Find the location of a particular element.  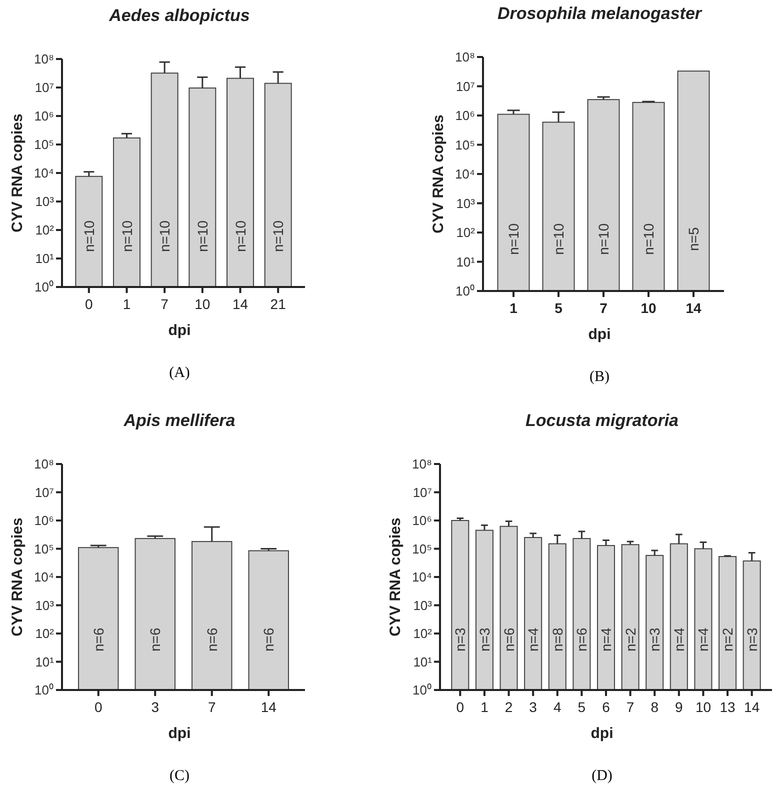

annotation: n=5 is located at coordinates (694, 239).